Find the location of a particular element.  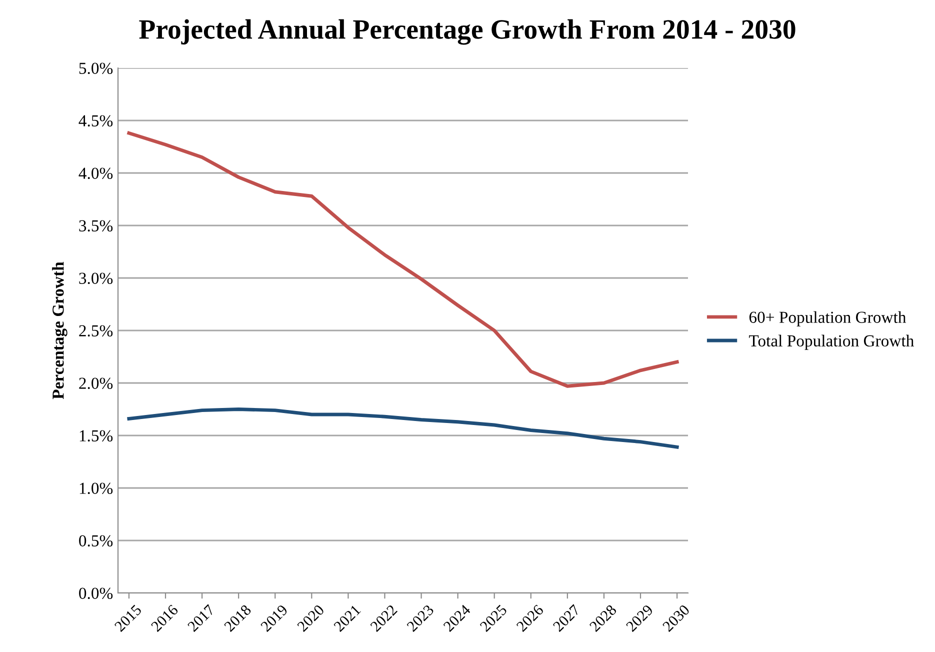

y-tick-label: 0.0% is located at coordinates (96, 594).